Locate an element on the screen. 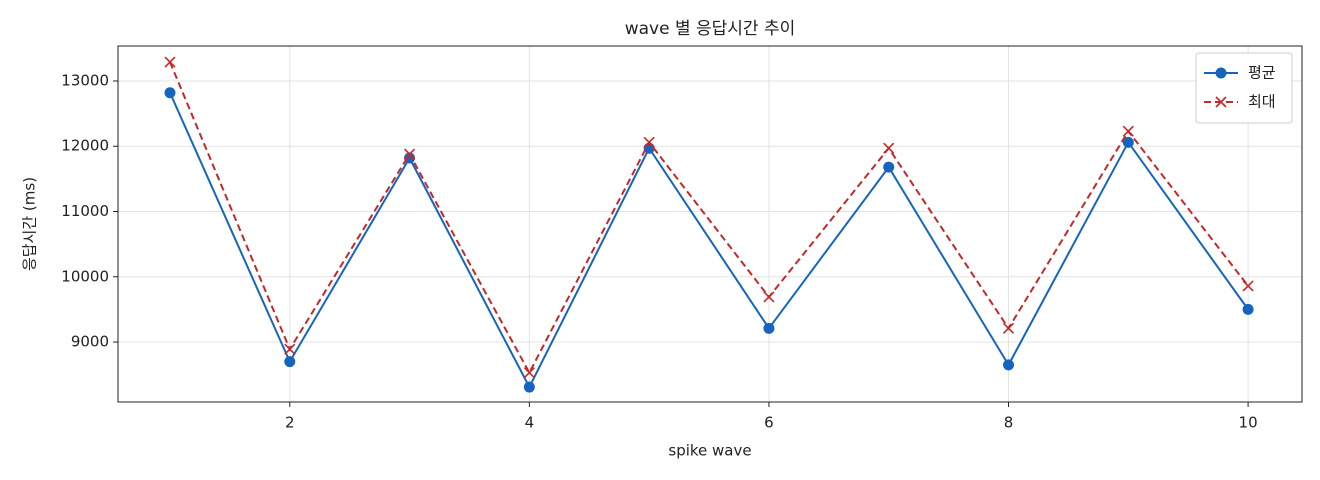 The height and width of the screenshot is (480, 1320). y-tick-label: 13000 is located at coordinates (85, 80).